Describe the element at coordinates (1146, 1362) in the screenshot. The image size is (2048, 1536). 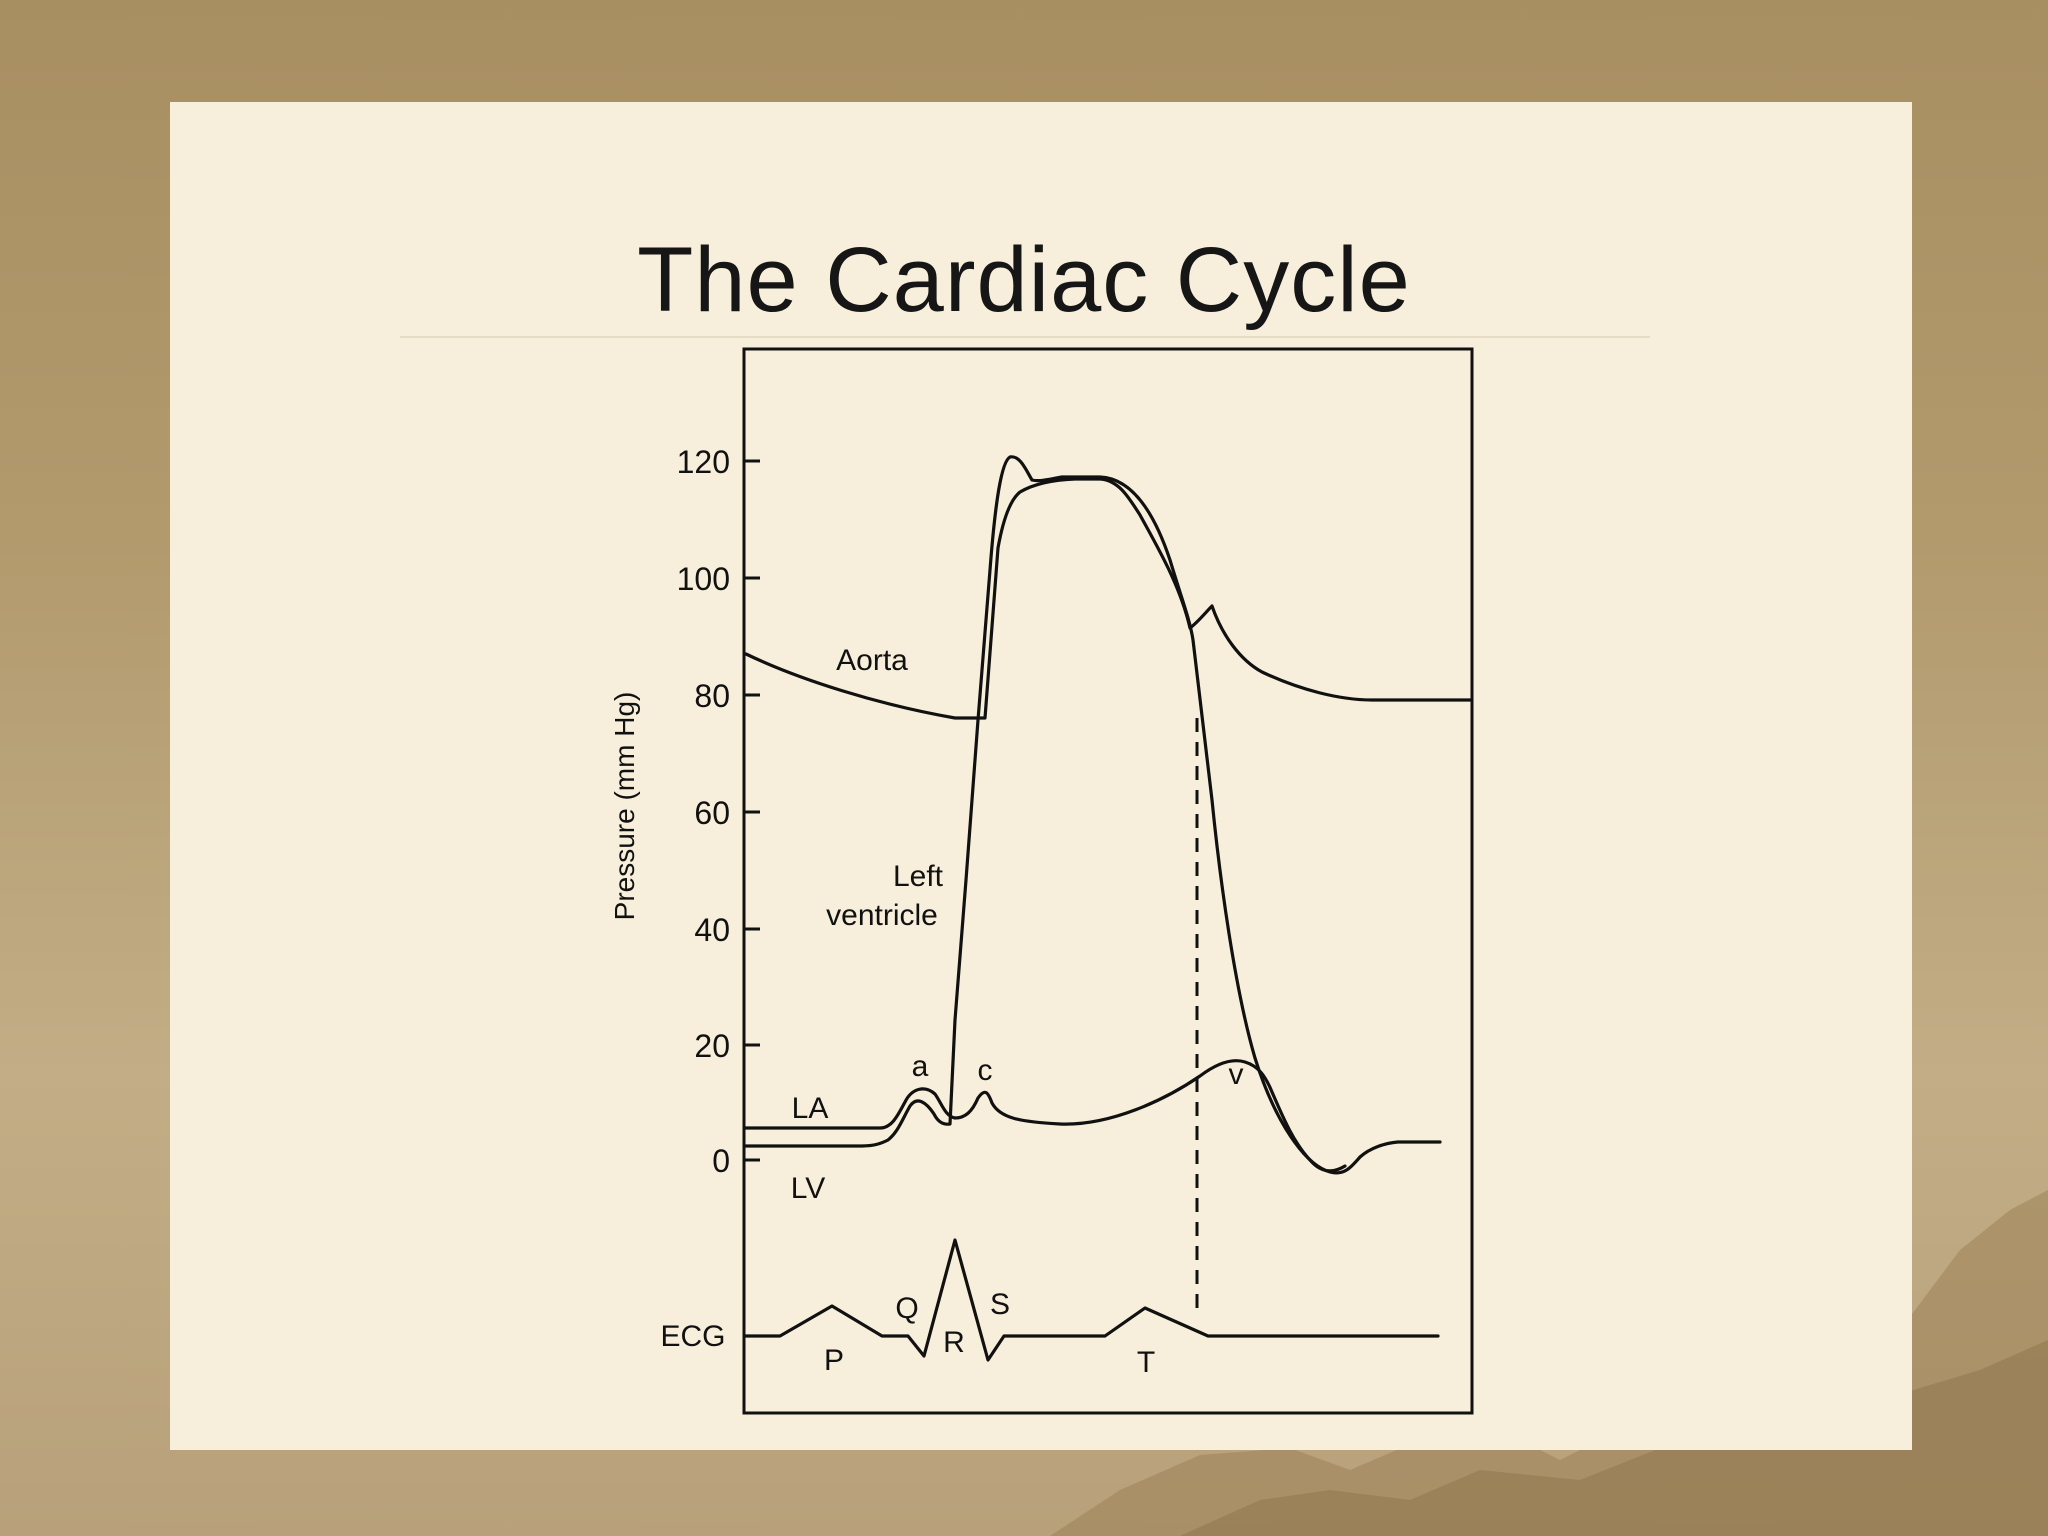
I see `ecg-t-label: T` at that location.